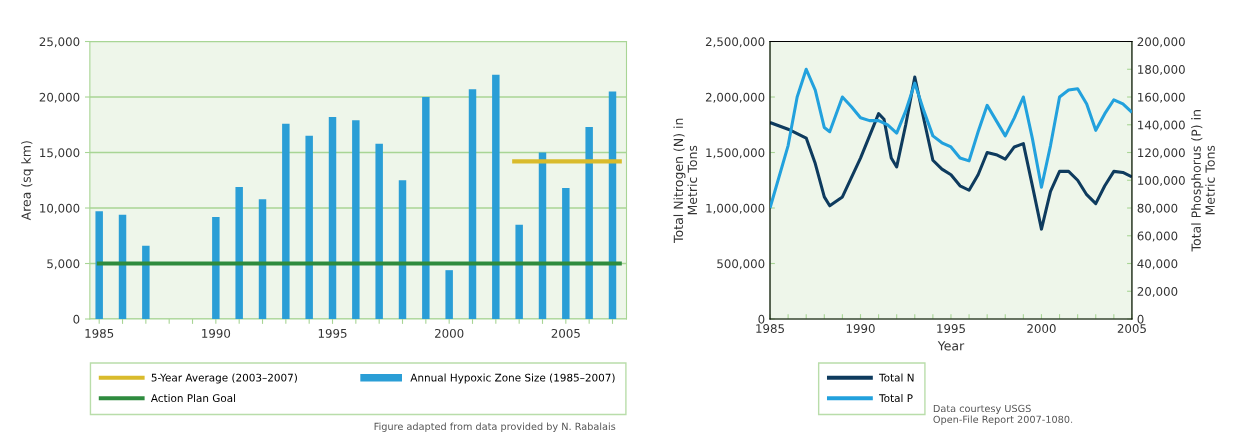 The height and width of the screenshot is (437, 1248). What do you see at coordinates (1157, 292) in the screenshot?
I see `y2-tick-label: 20,000` at bounding box center [1157, 292].